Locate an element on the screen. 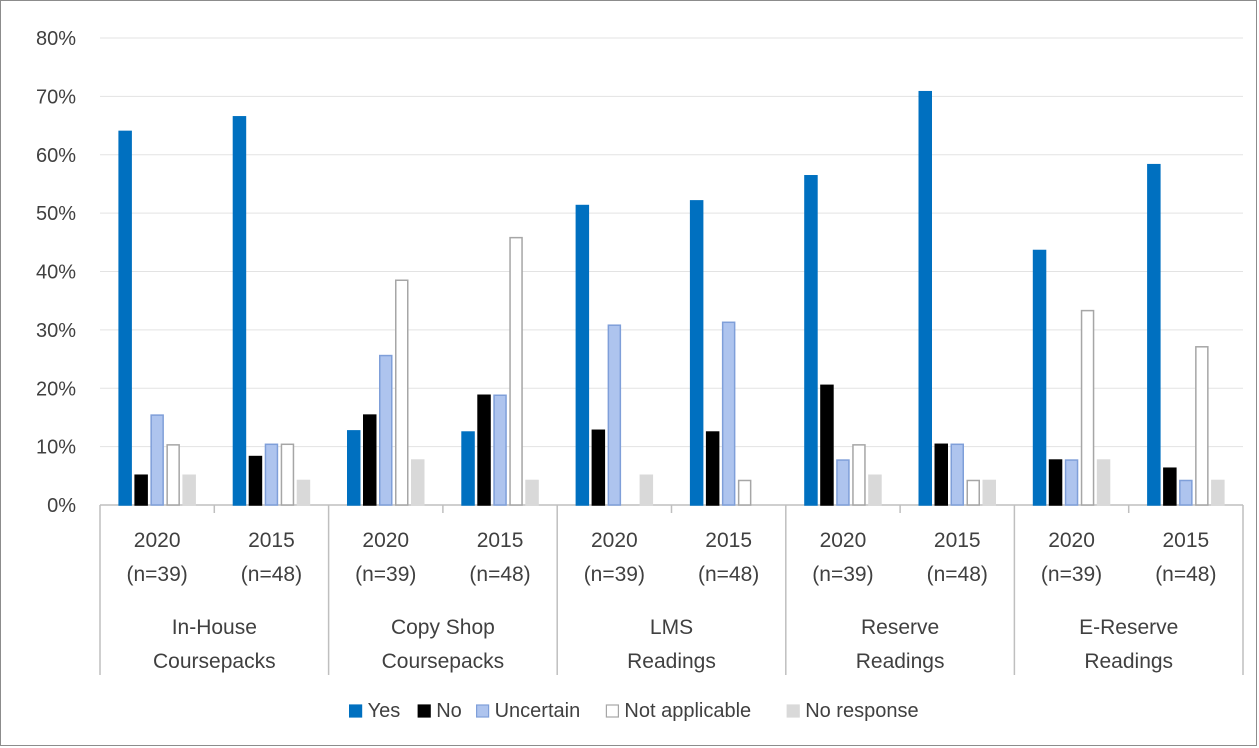 This screenshot has height=748, width=1259. y-tick-label: 0% is located at coordinates (61, 506).